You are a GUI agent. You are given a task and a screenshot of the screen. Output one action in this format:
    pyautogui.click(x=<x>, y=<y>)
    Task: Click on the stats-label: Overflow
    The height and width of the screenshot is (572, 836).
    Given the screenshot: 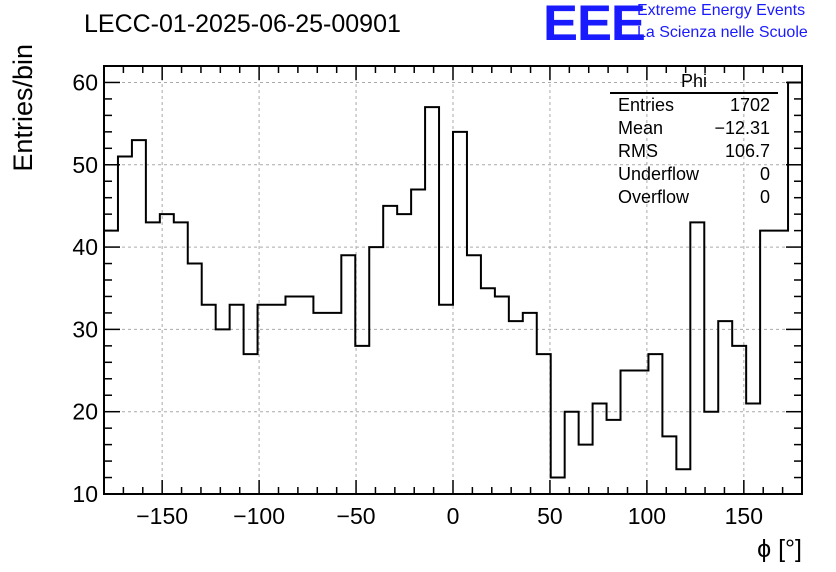 What is the action you would take?
    pyautogui.click(x=654, y=197)
    